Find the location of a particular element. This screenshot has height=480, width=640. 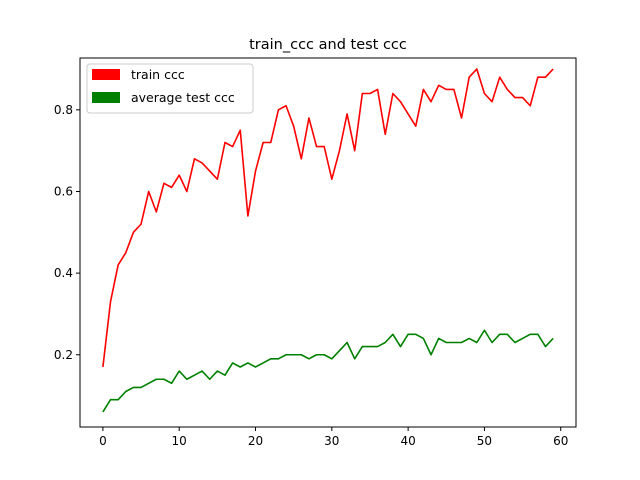

legend-swatch-average-test-ccc is located at coordinates (106, 97).